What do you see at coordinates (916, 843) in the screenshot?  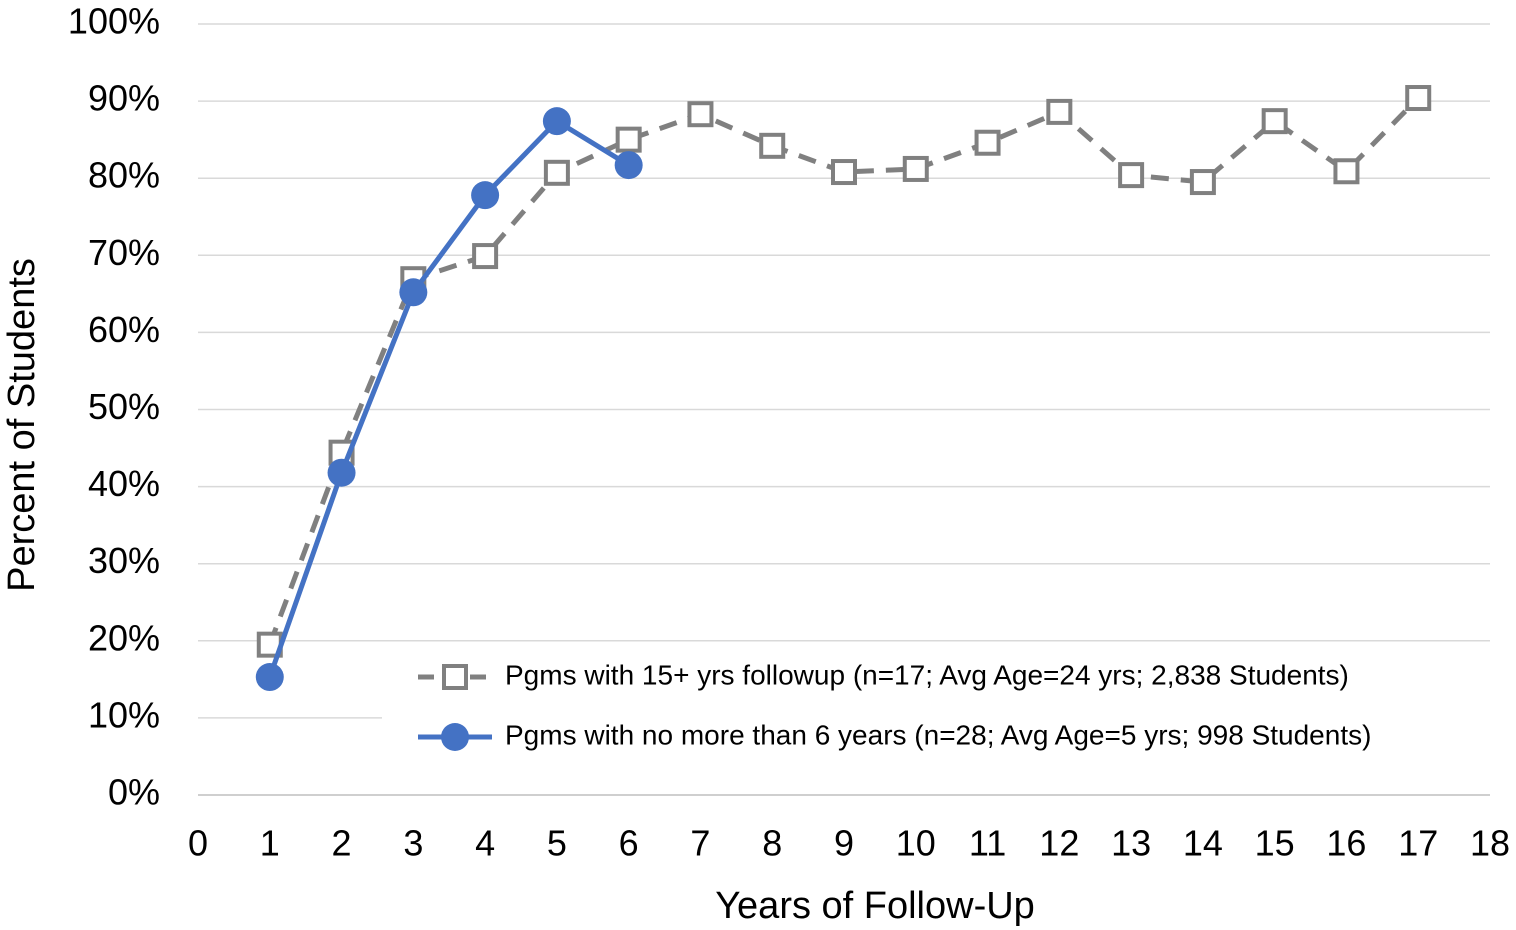 I see `x-tick-label: 10` at bounding box center [916, 843].